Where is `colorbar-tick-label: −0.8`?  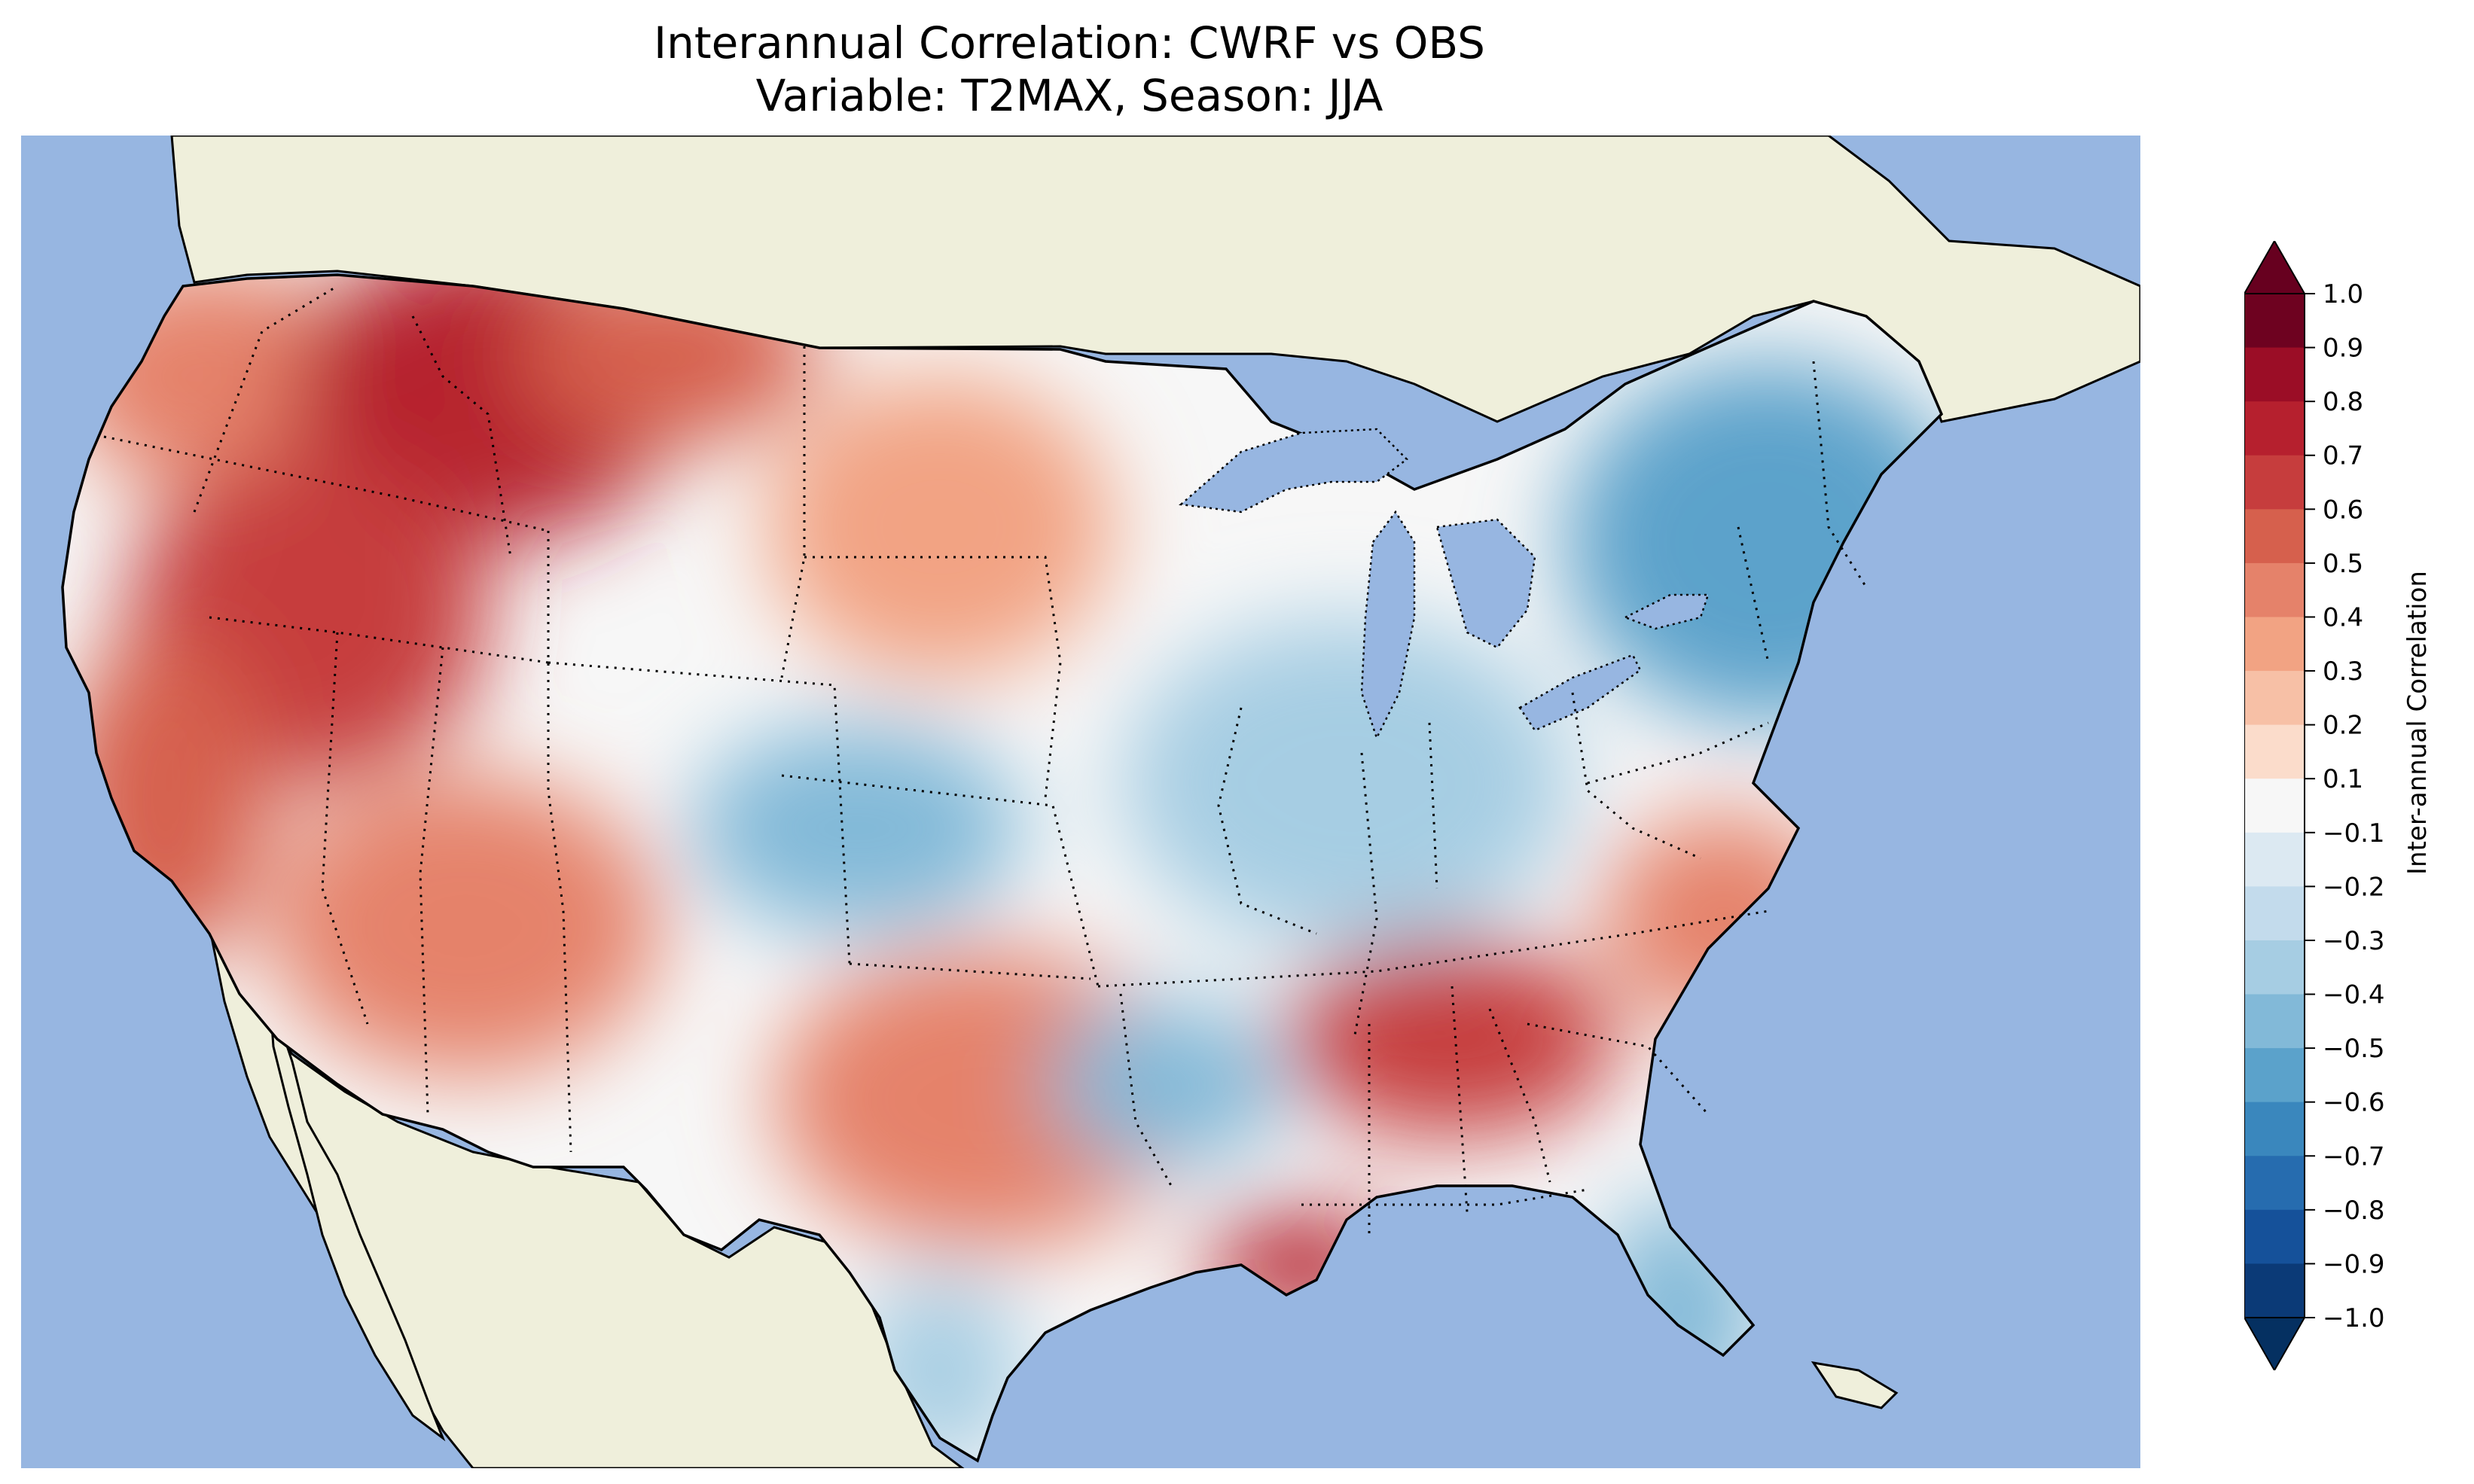
colorbar-tick-label: −0.8 is located at coordinates (2354, 1211).